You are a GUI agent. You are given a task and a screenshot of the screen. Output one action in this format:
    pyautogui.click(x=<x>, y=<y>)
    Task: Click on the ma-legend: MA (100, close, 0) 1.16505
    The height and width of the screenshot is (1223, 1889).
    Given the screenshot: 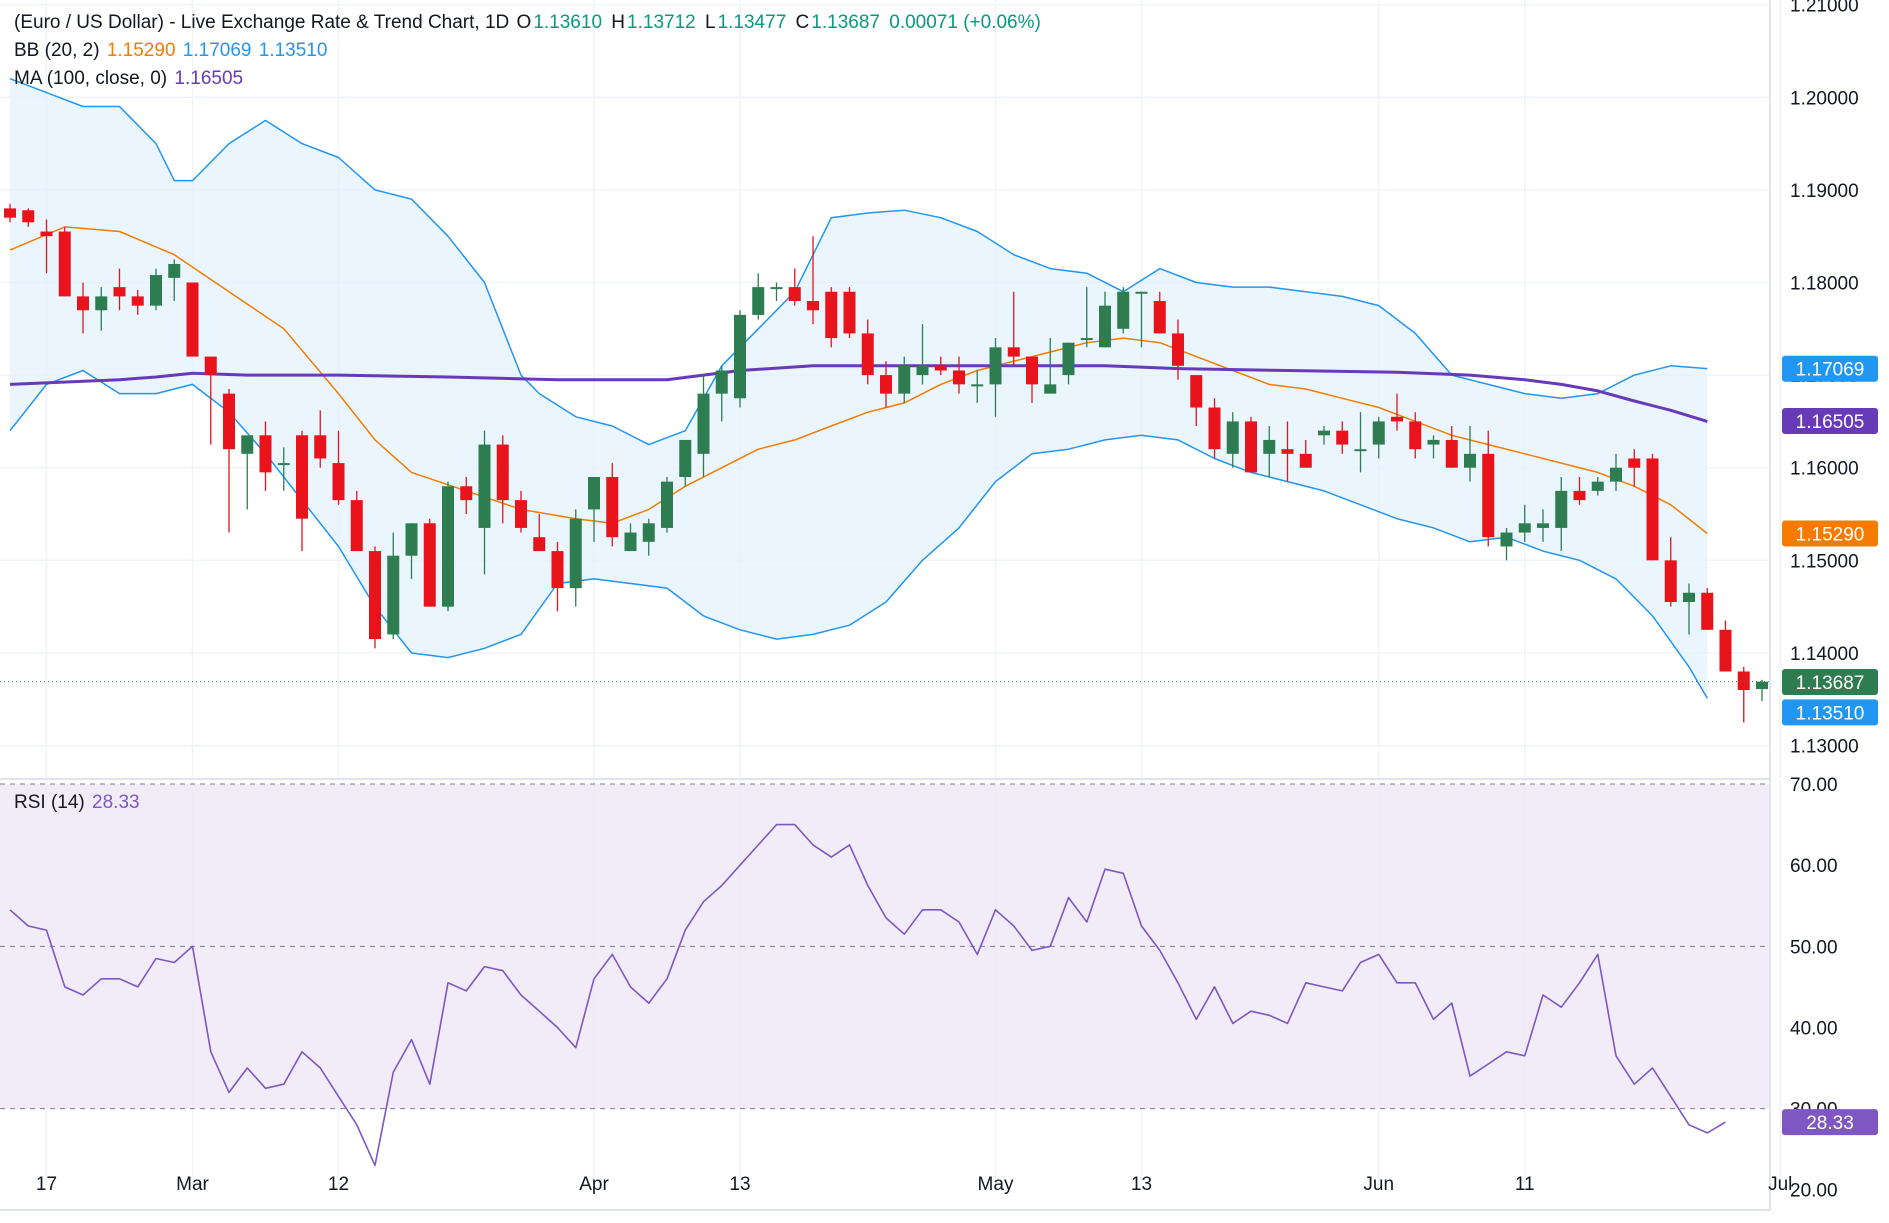 What is the action you would take?
    pyautogui.click(x=129, y=79)
    